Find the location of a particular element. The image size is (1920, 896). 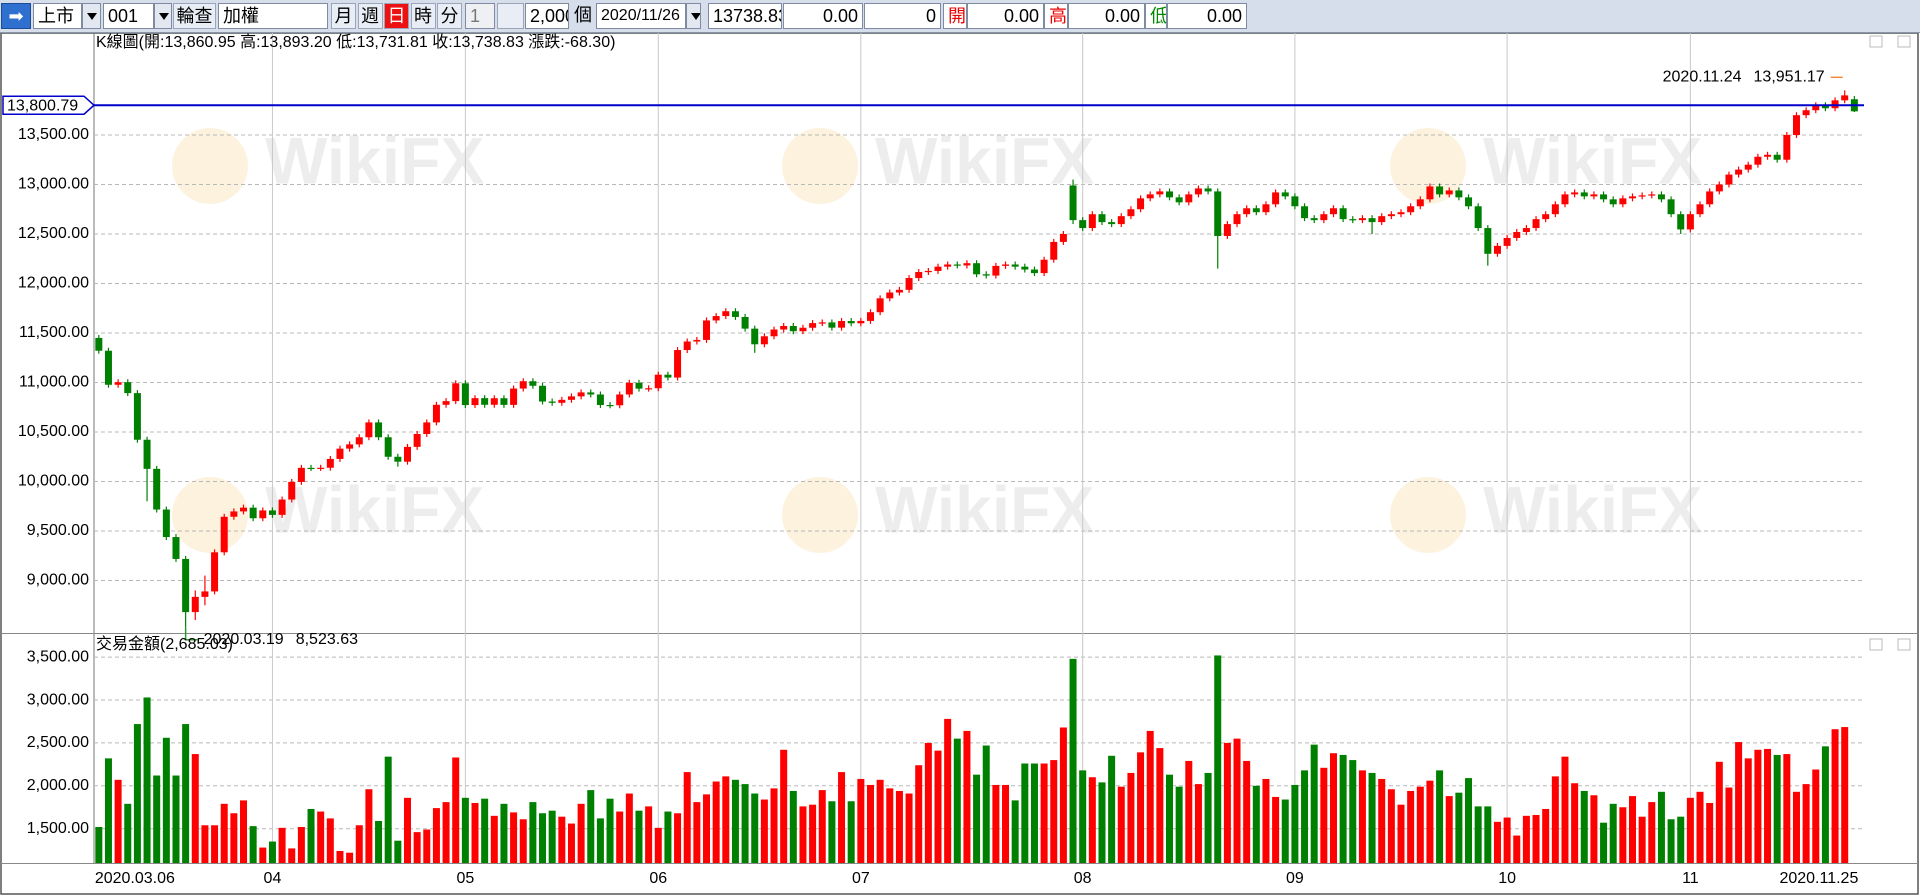

x-tick-label: 11 is located at coordinates (1690, 878).